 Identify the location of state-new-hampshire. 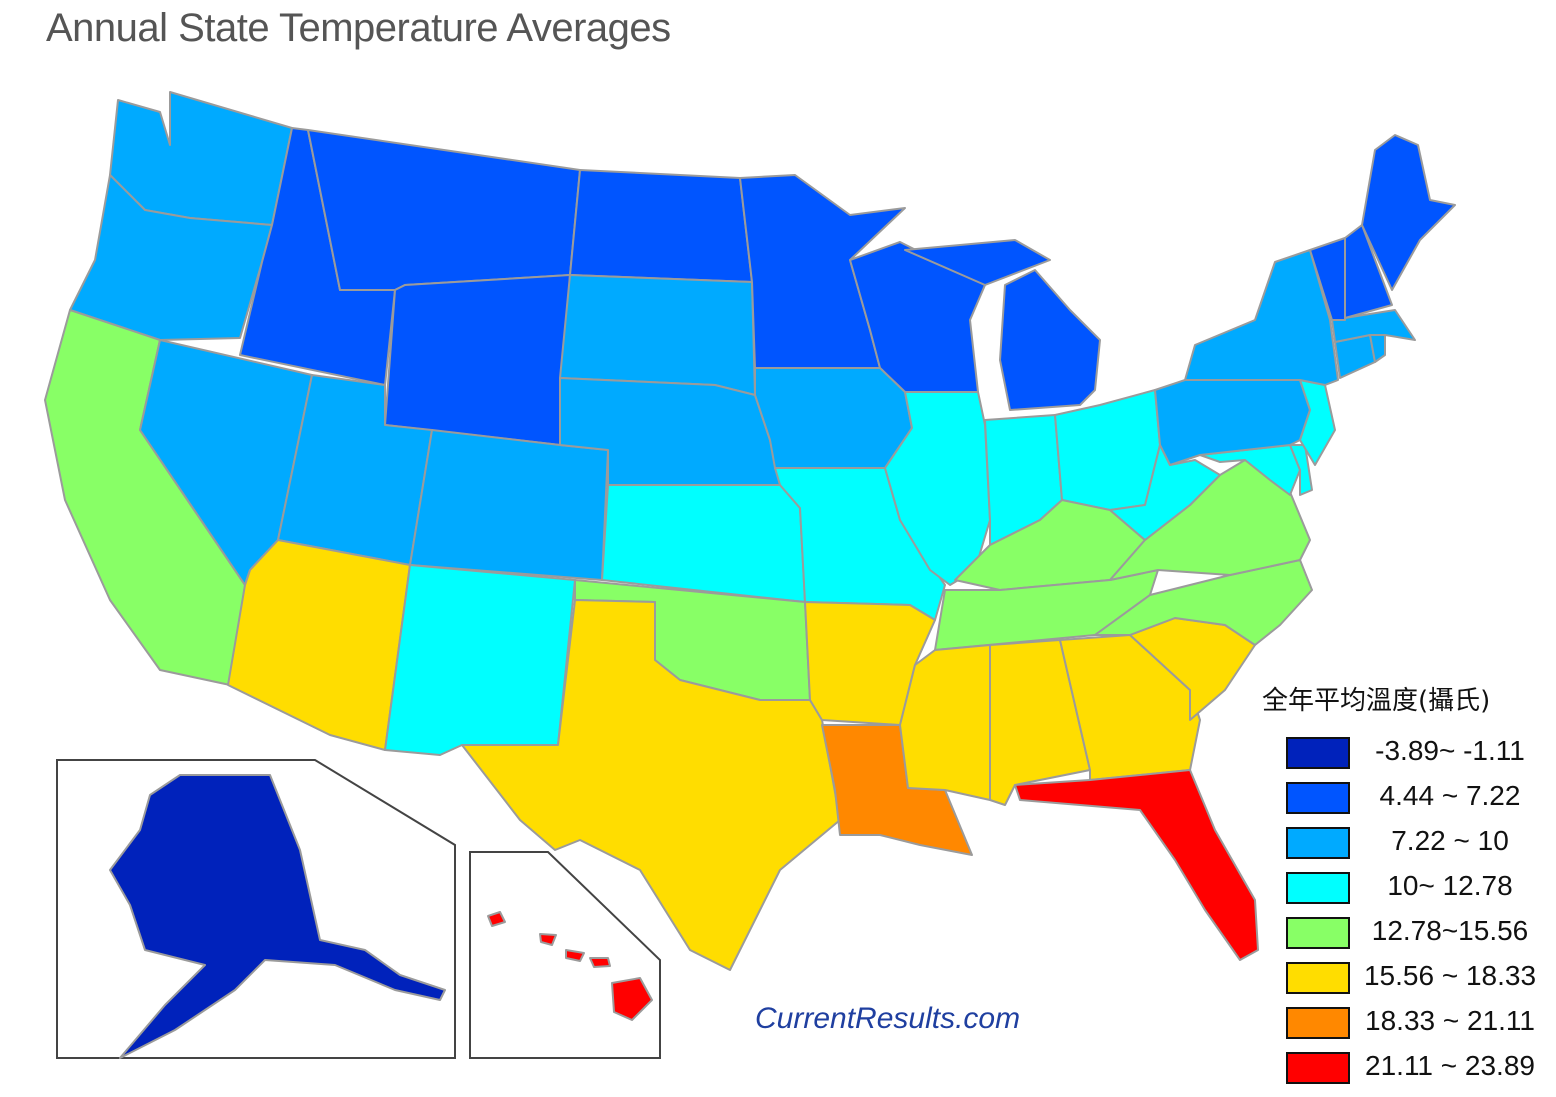
(1368, 271).